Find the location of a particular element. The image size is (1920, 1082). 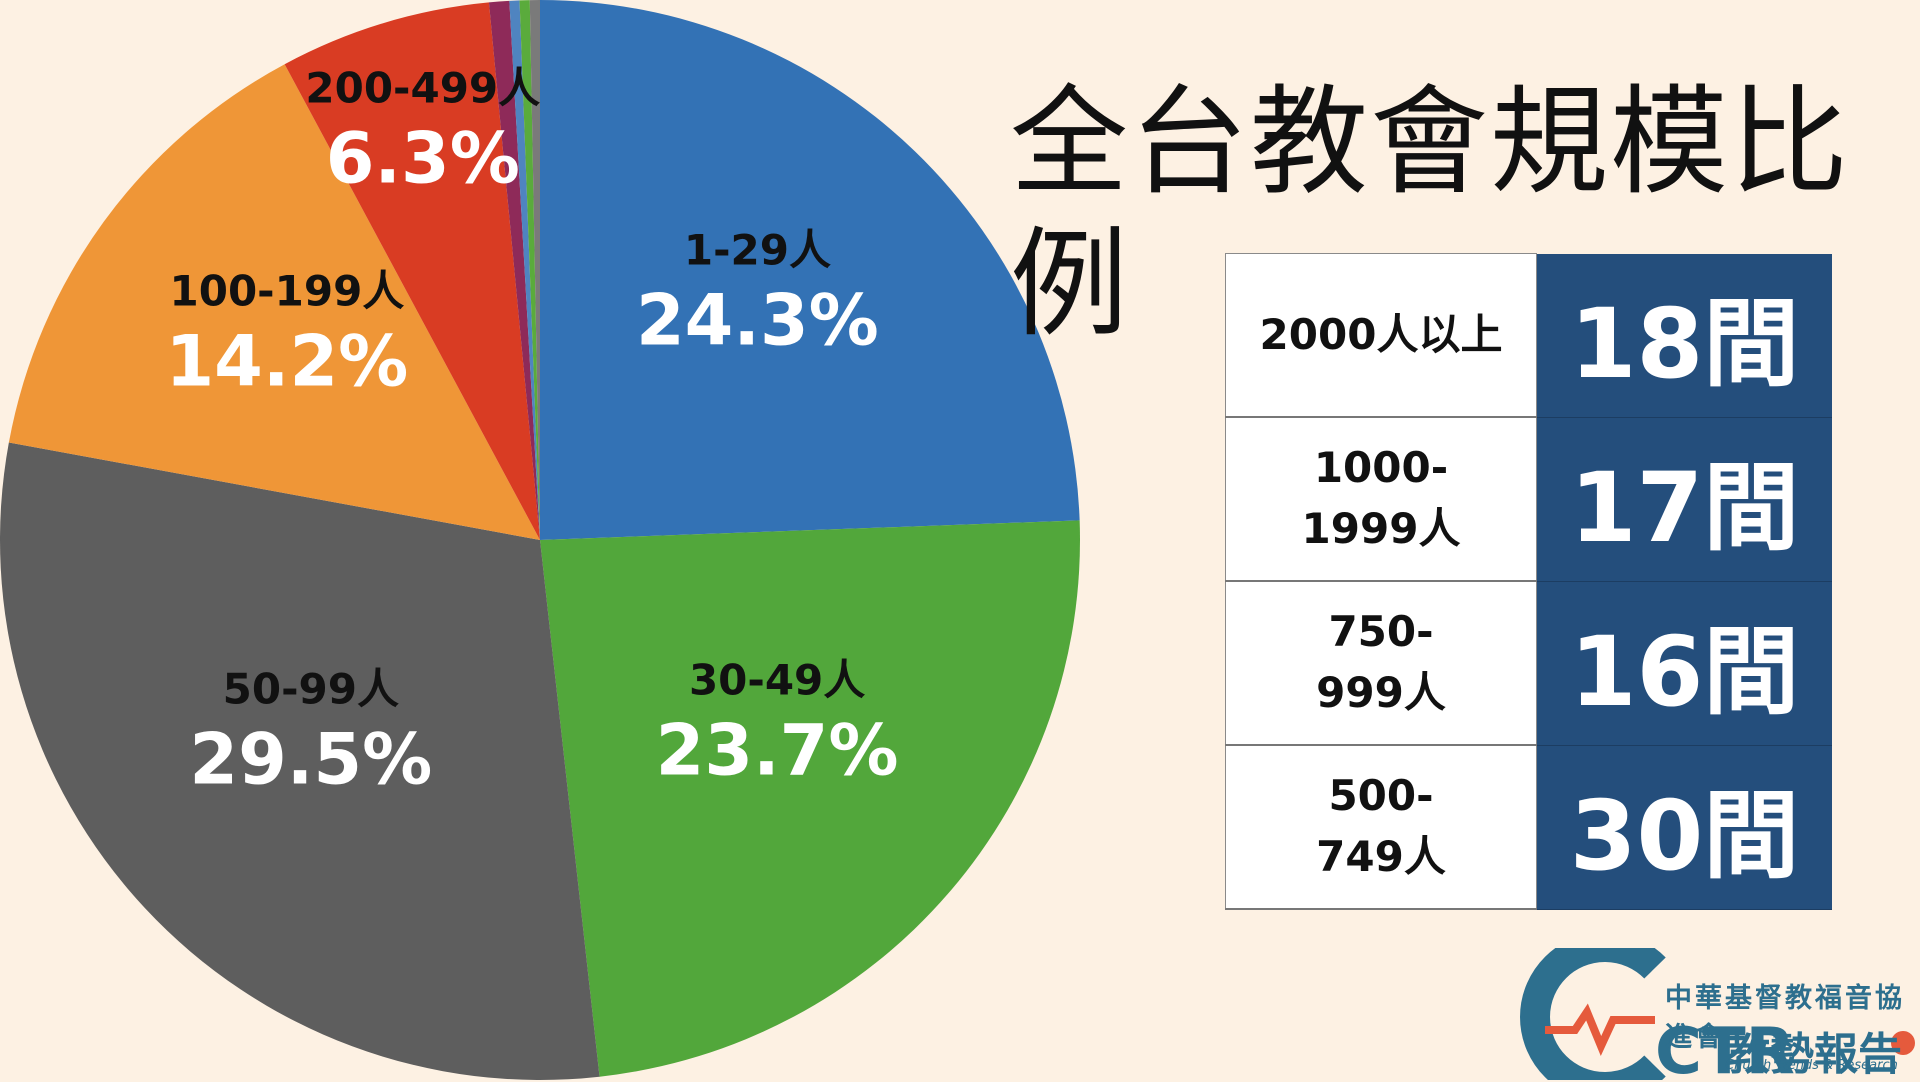

table-row: 500- 749人 30間 is located at coordinates (1528, 827).